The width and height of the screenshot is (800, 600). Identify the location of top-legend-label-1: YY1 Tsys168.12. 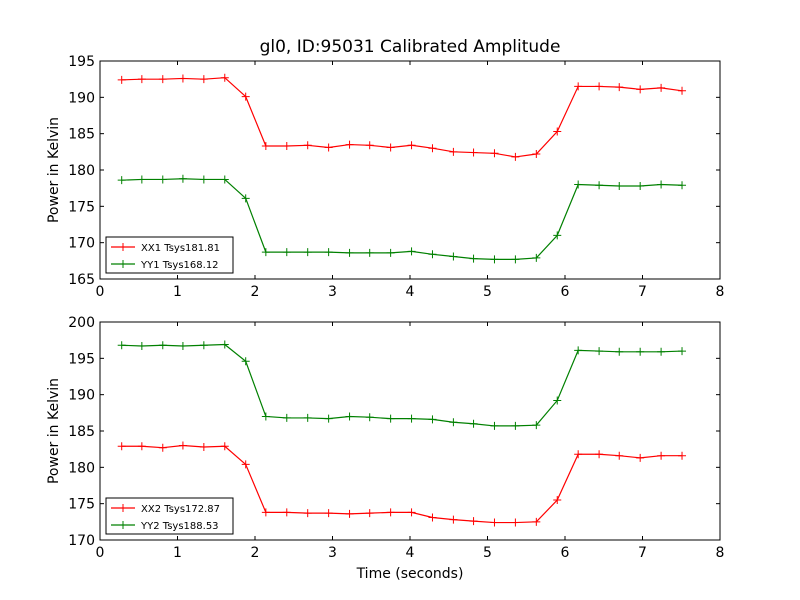
(179, 265).